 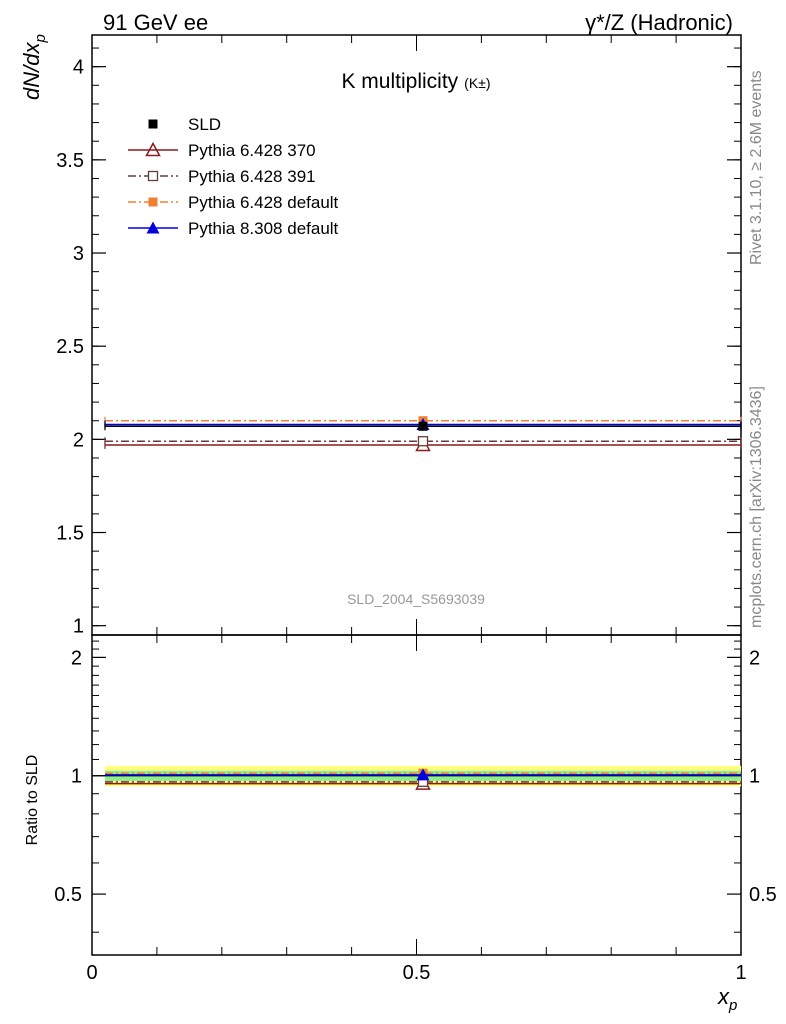 What do you see at coordinates (76, 777) in the screenshot?
I see `ratio-tick-label: 1` at bounding box center [76, 777].